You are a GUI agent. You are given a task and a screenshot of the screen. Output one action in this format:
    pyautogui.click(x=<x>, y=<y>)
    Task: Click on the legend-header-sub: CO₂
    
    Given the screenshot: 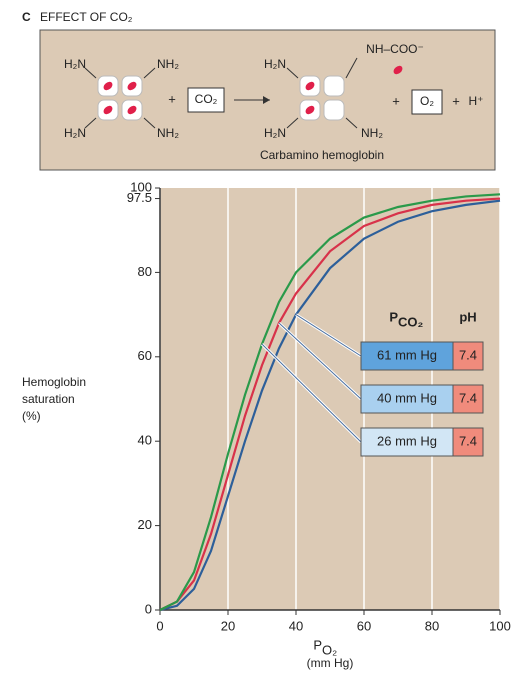 What is the action you would take?
    pyautogui.click(x=411, y=321)
    